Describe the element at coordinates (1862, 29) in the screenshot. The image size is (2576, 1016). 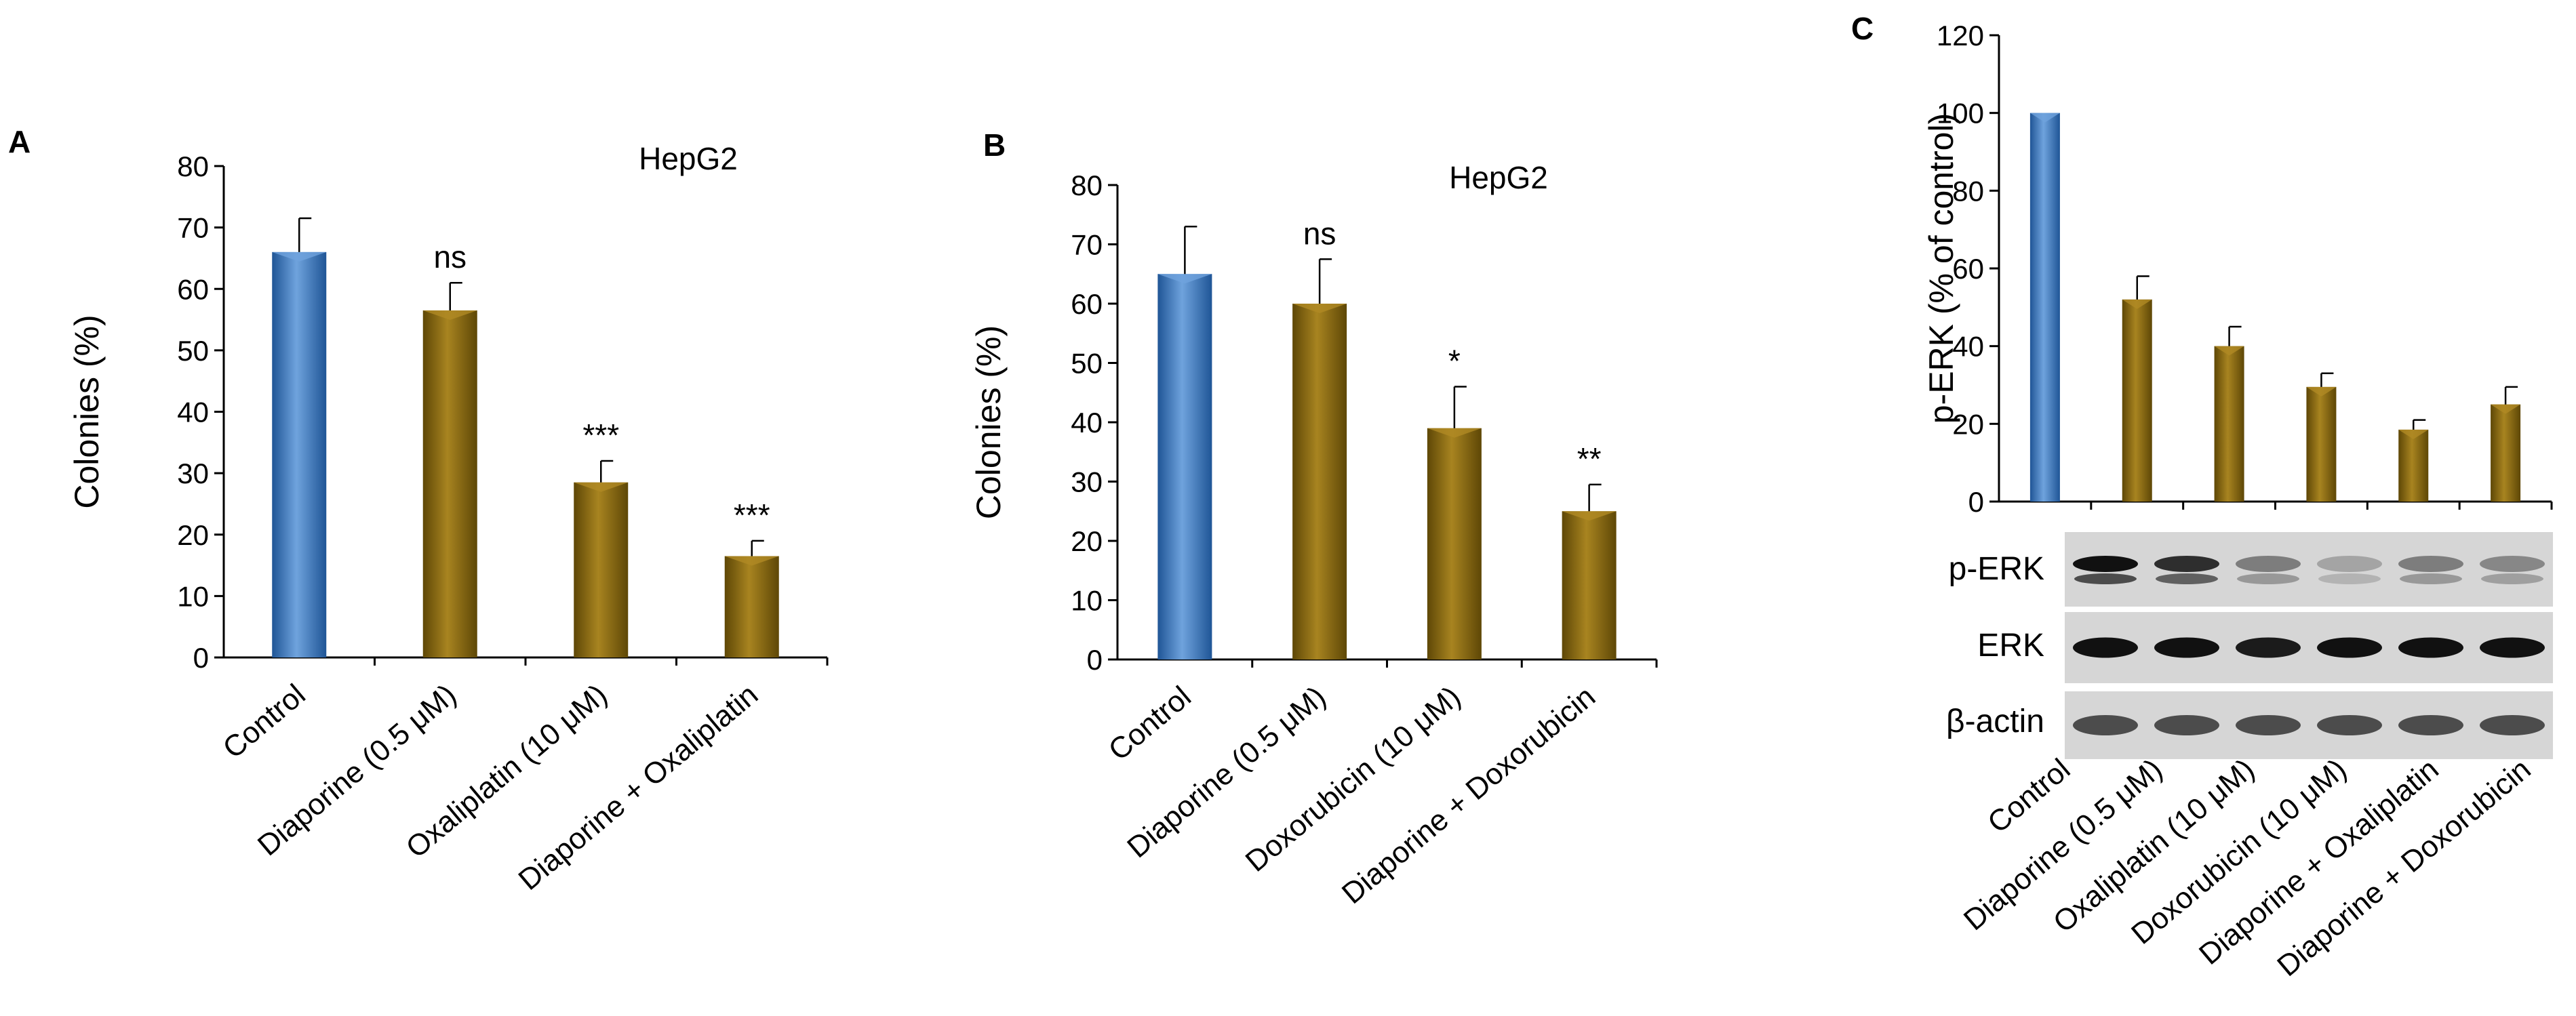
I see `panel-label: C` at that location.